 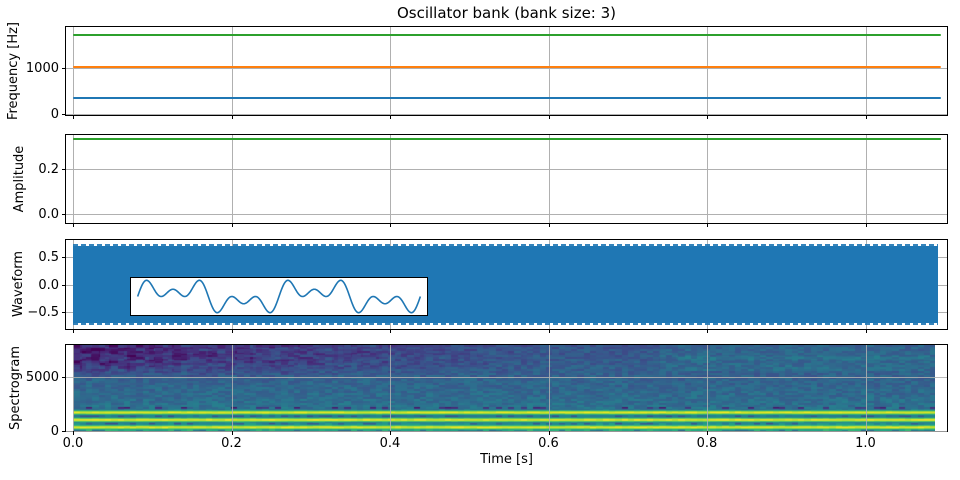 I want to click on xlabel-time: Time [s], so click(x=506, y=459).